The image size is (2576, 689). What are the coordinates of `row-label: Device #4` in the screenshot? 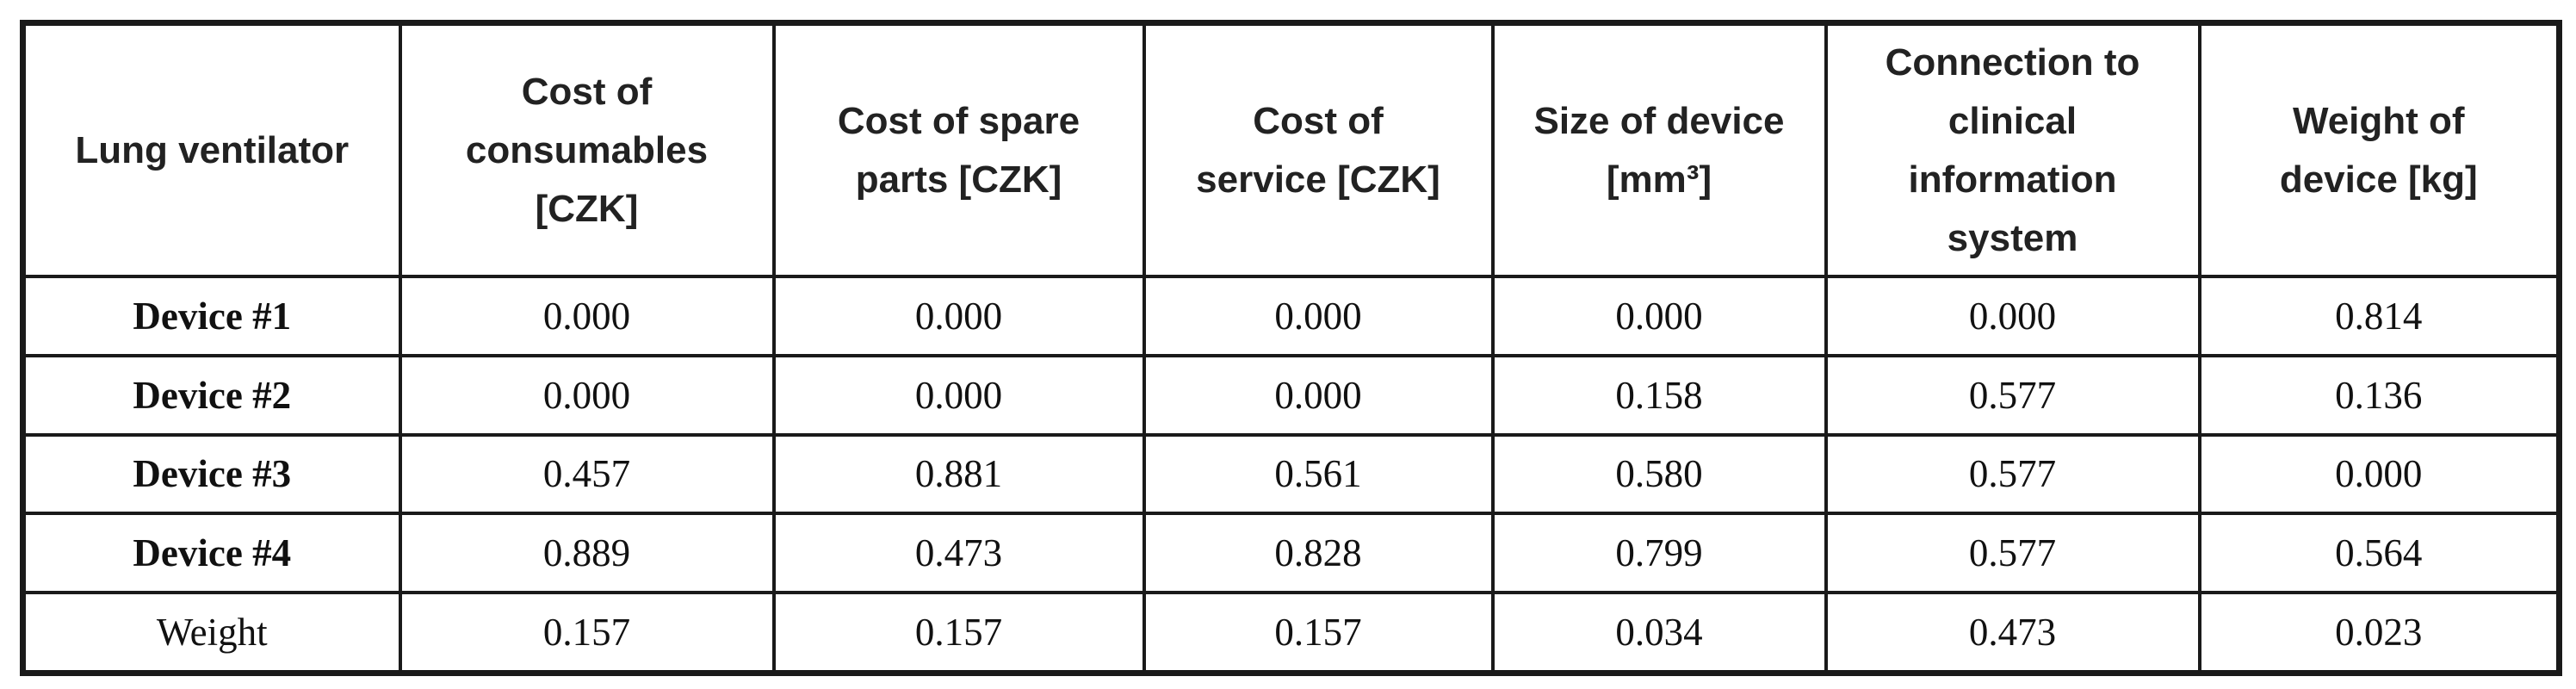 It's located at (212, 553).